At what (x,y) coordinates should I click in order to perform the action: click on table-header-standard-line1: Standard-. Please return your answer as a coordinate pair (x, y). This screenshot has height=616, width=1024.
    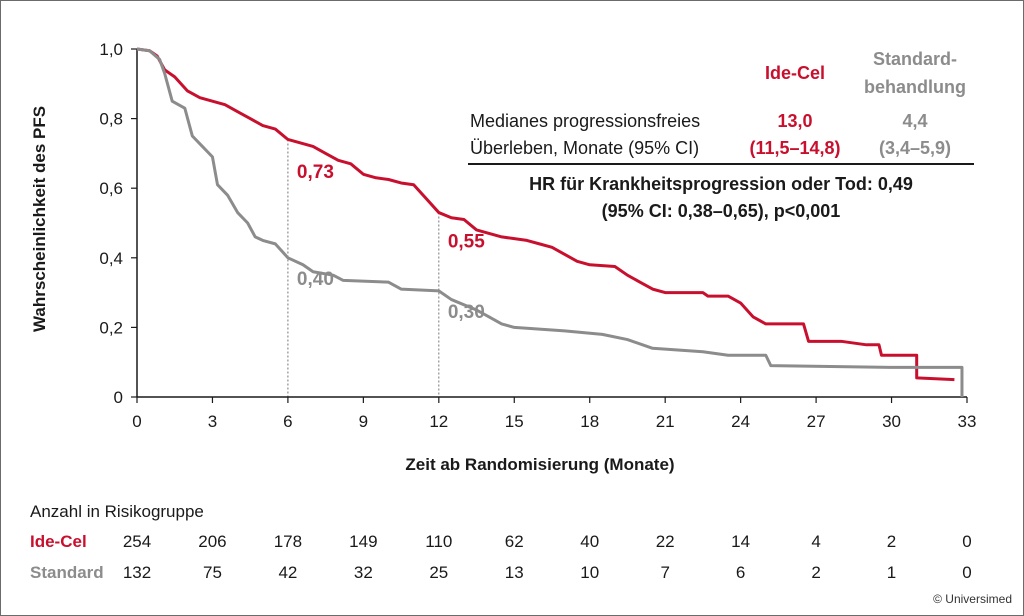
    Looking at the image, I should click on (914, 59).